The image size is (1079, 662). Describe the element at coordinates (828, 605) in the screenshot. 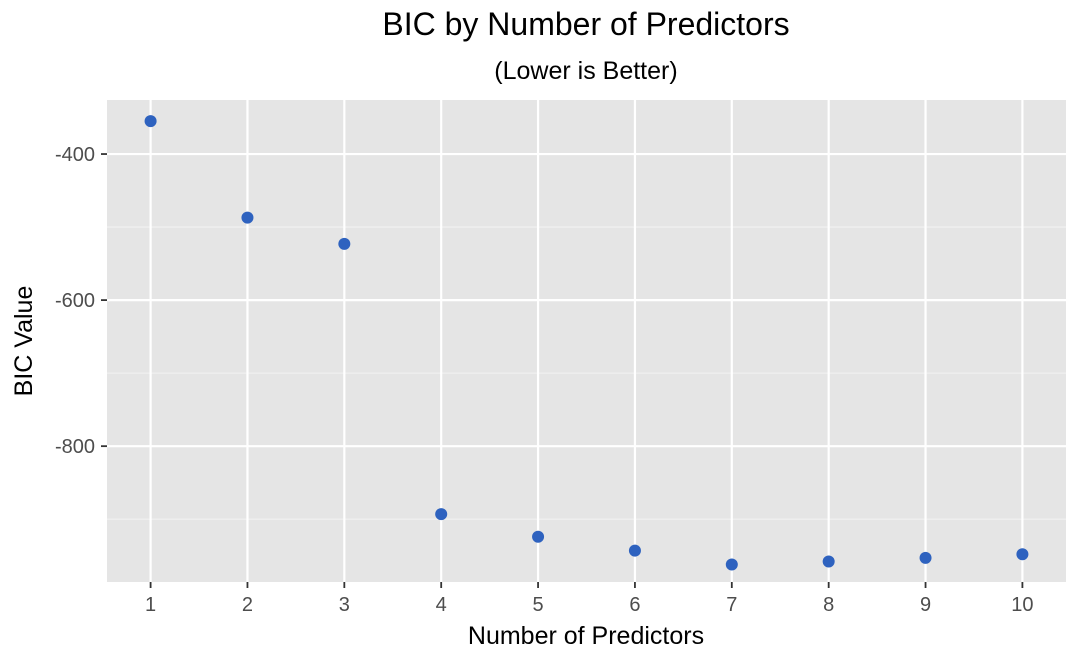

I see `x-tick-label: 8` at that location.